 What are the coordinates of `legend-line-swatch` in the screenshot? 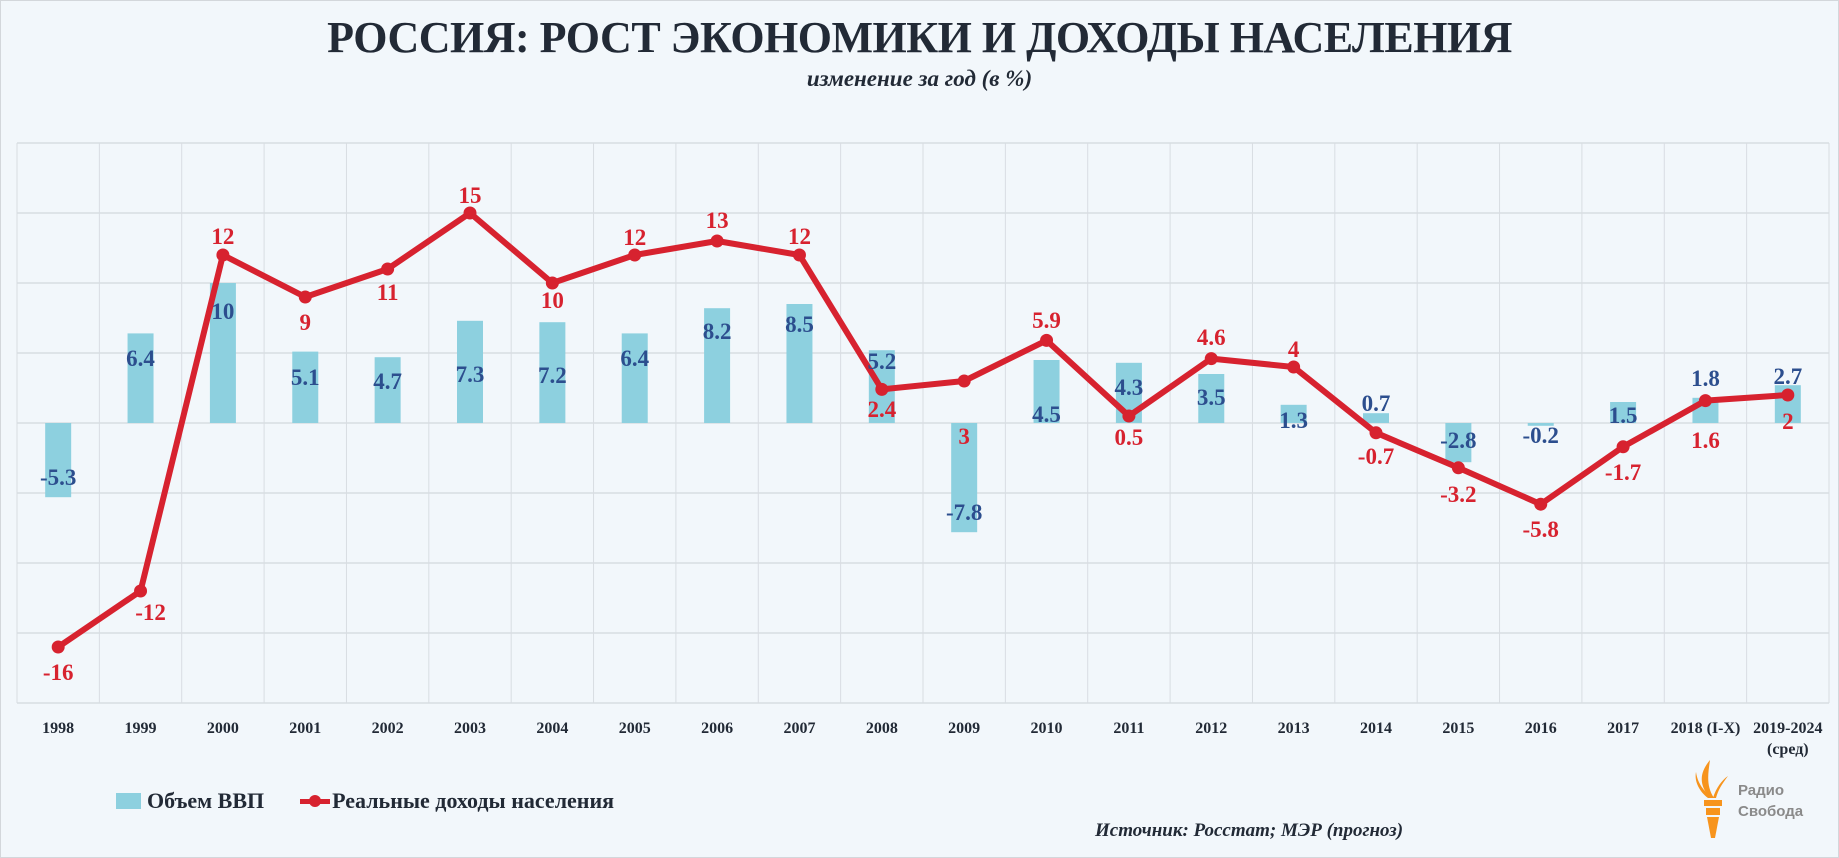 It's located at (315, 801).